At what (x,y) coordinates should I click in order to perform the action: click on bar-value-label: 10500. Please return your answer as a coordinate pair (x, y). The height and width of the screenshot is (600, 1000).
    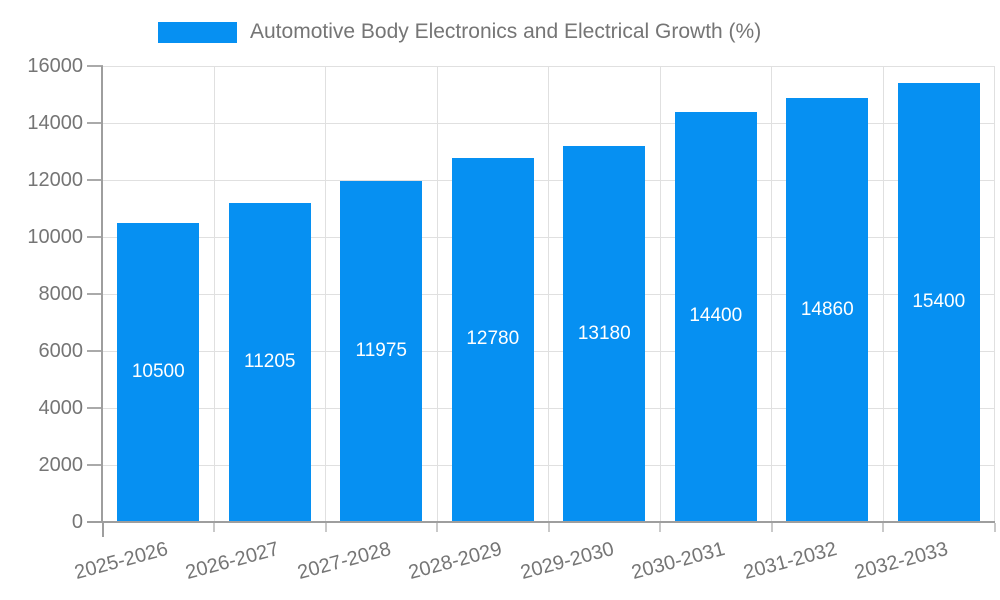
    Looking at the image, I should click on (158, 371).